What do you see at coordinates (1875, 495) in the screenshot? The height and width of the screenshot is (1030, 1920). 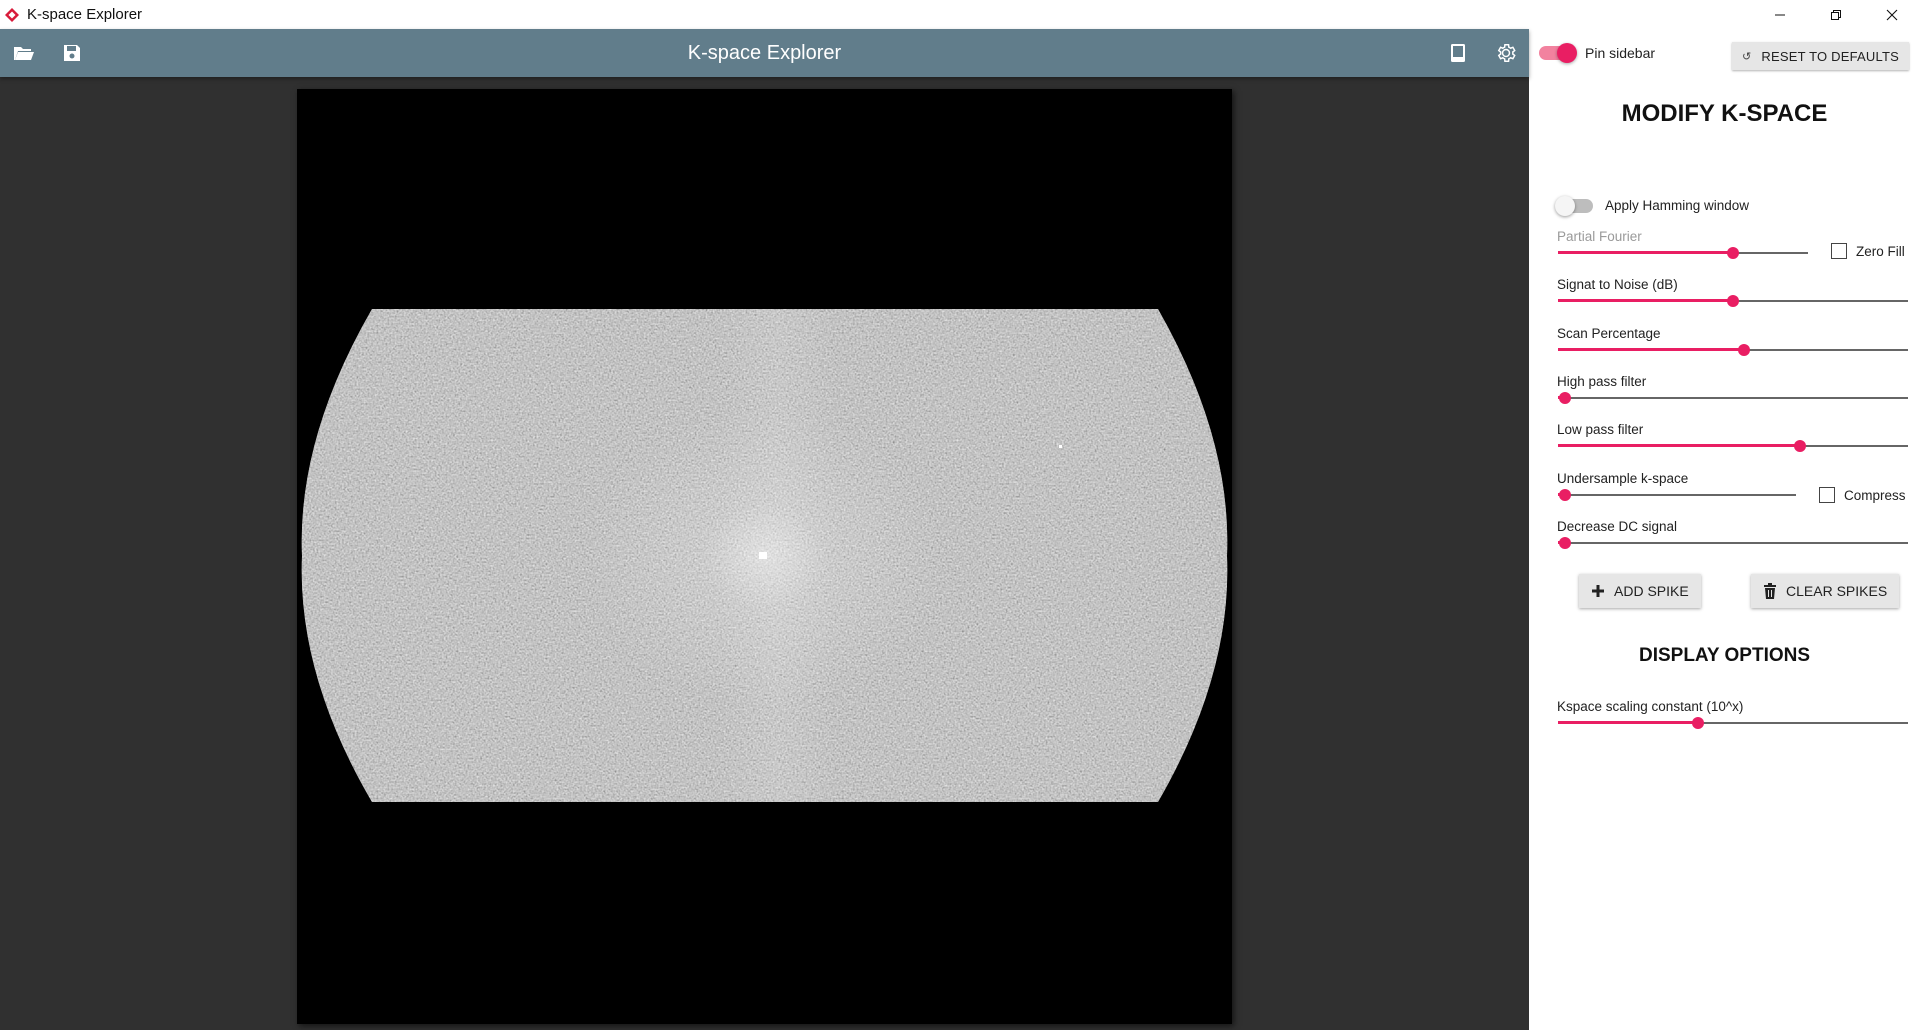 I see `compress-label: Compress` at bounding box center [1875, 495].